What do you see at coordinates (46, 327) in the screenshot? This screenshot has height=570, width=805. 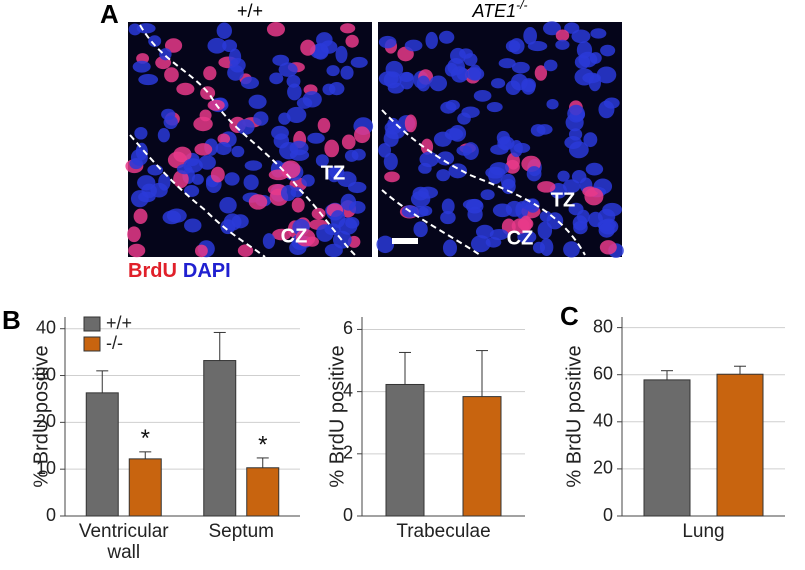 I see `y-tick-label: 40` at bounding box center [46, 327].